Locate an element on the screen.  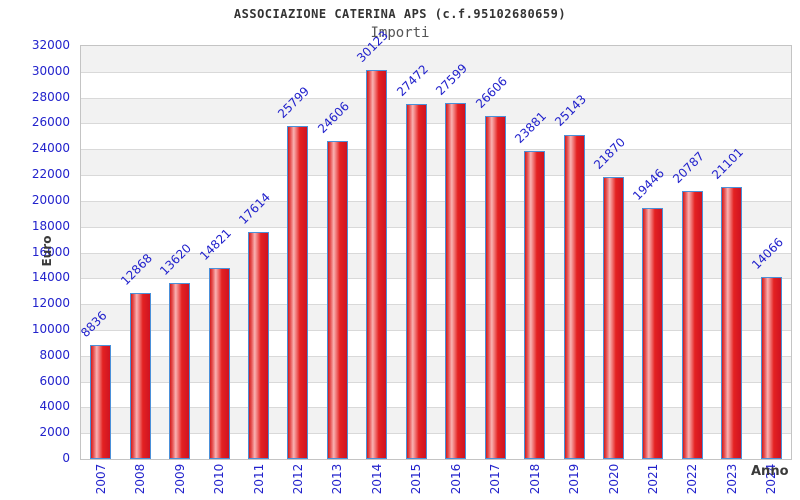
y-axis-tick-label: 24000 is located at coordinates (50, 148).